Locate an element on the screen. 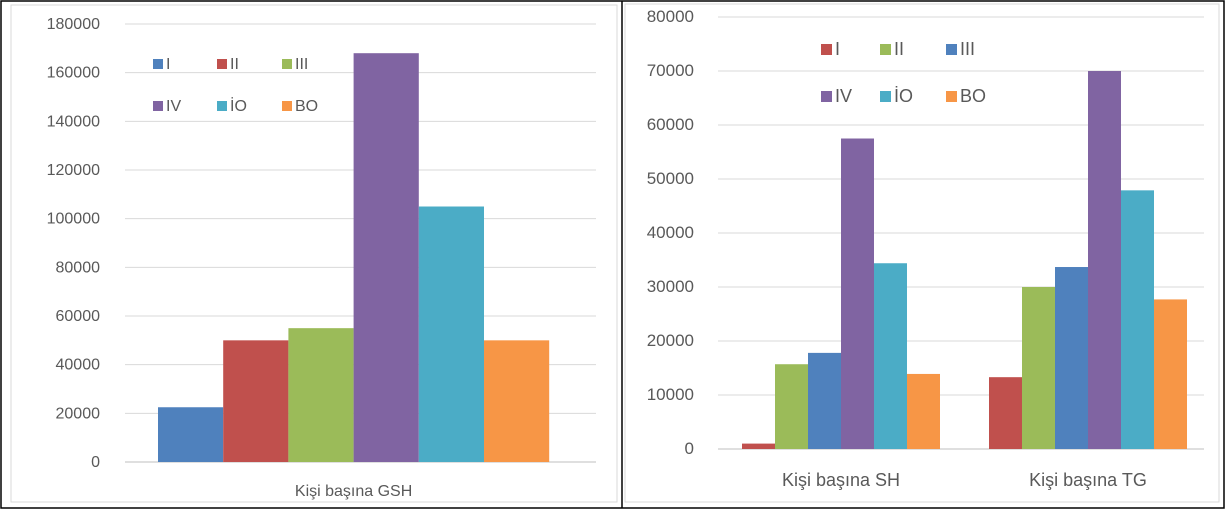 The height and width of the screenshot is (509, 1225). sh-tg-bar-ii-kisi-basina-sh is located at coordinates (791, 406).